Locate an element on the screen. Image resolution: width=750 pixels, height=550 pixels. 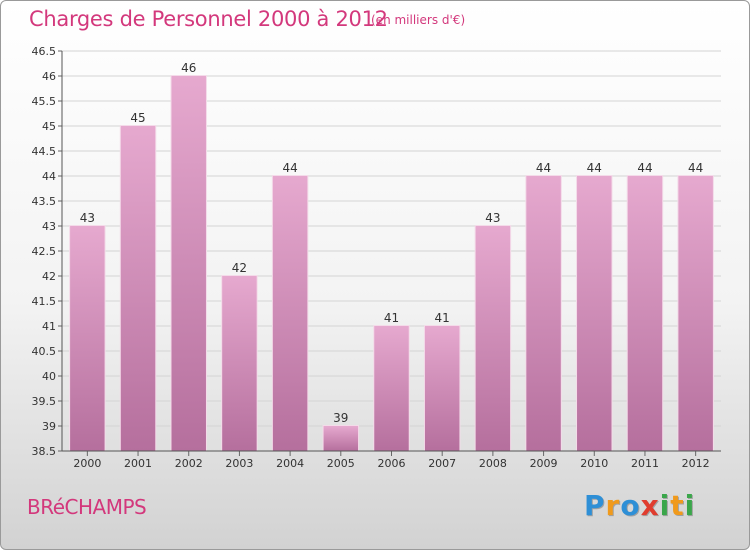
y-tick-label: 40.5 is located at coordinates (44, 351).